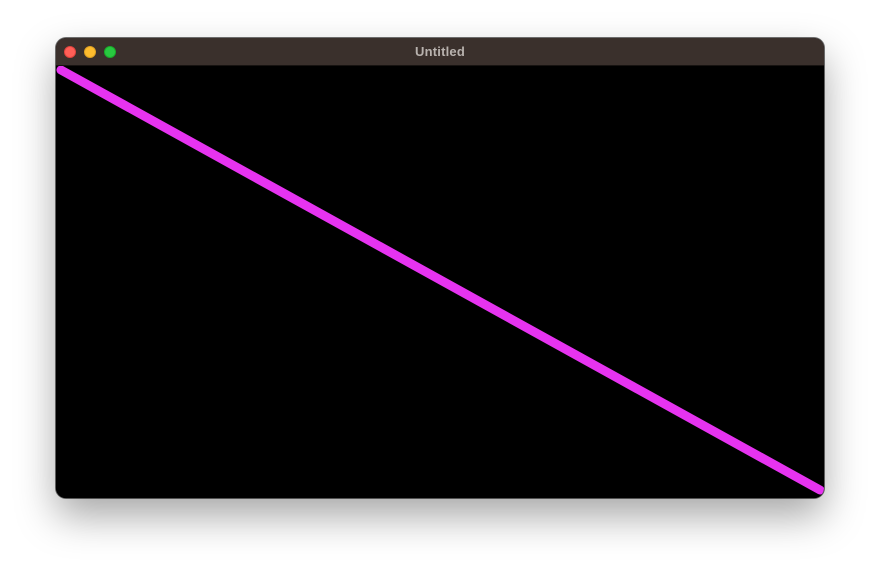  I want to click on window-title: Untitled, so click(440, 51).